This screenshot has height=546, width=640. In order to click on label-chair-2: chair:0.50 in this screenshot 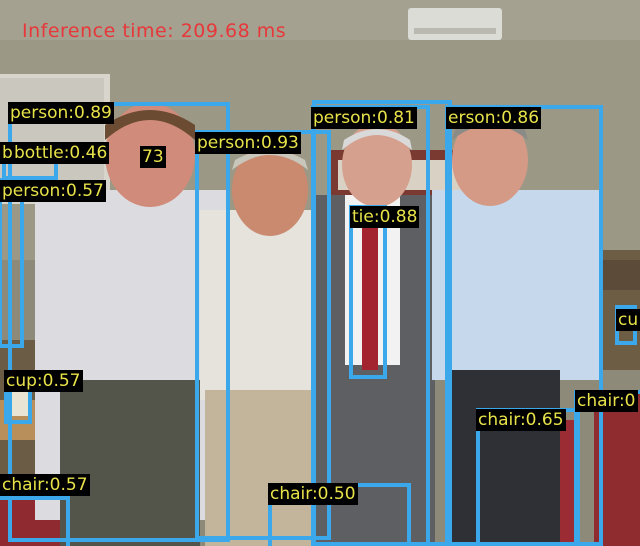, I will do `click(313, 494)`.